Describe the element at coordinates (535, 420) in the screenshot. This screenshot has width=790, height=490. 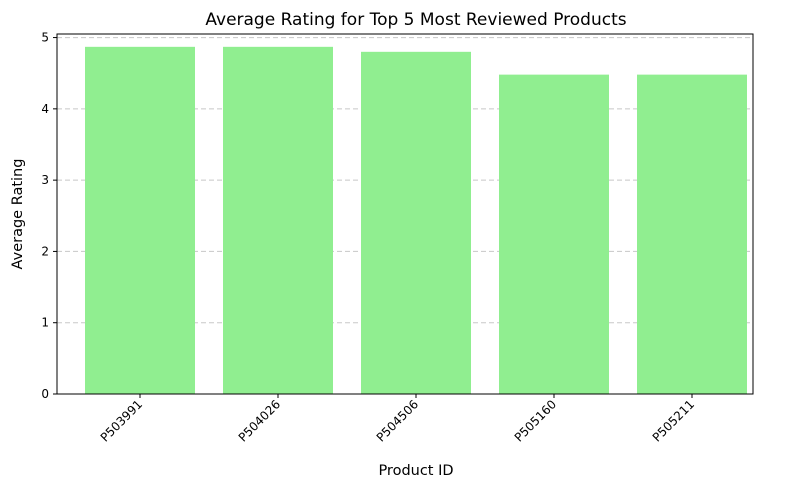
I see `x-tick-label: P505160` at that location.